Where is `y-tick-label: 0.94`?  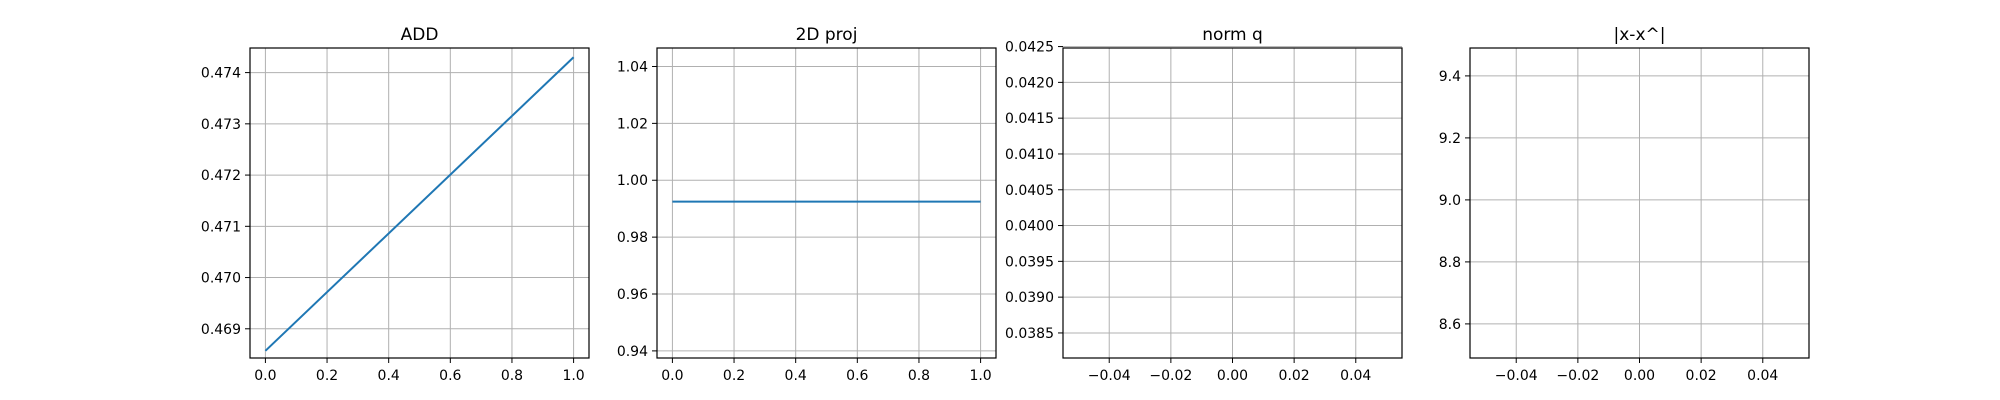 y-tick-label: 0.94 is located at coordinates (632, 352).